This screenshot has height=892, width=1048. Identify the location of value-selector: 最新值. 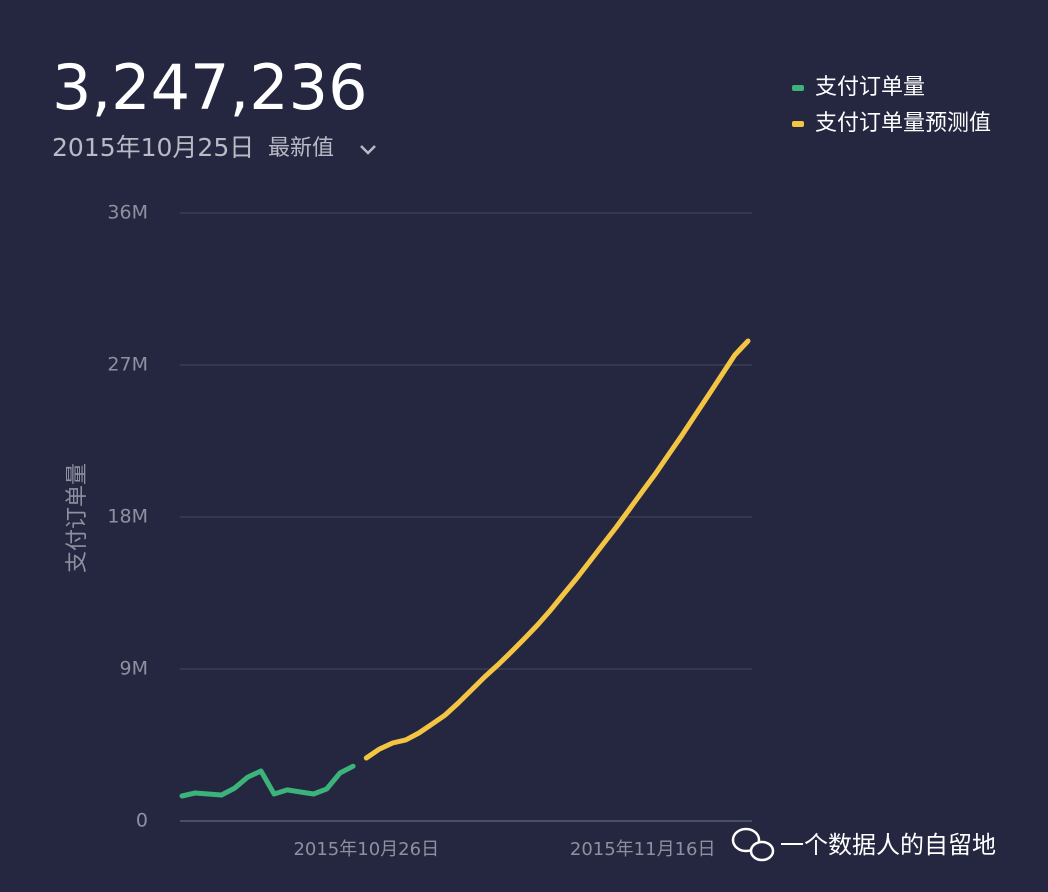
(301, 148).